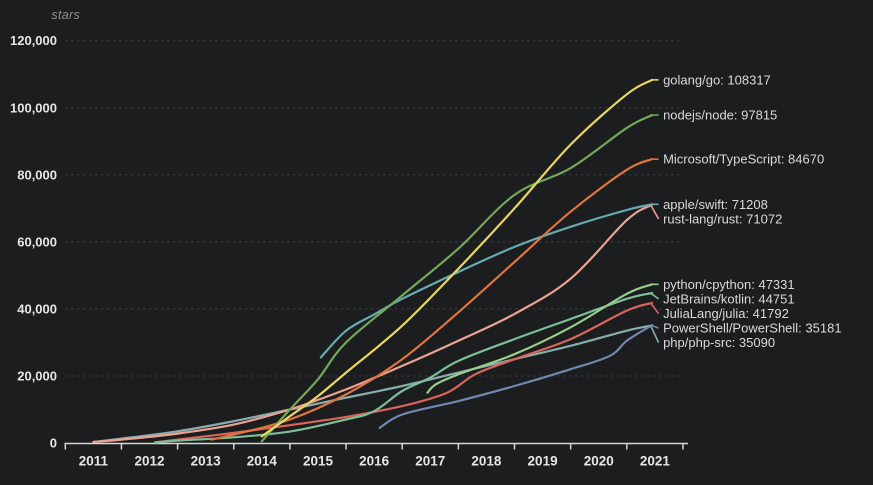  Describe the element at coordinates (715, 204) in the screenshot. I see `series-label-apple-swift: apple/swift: 71208` at that location.